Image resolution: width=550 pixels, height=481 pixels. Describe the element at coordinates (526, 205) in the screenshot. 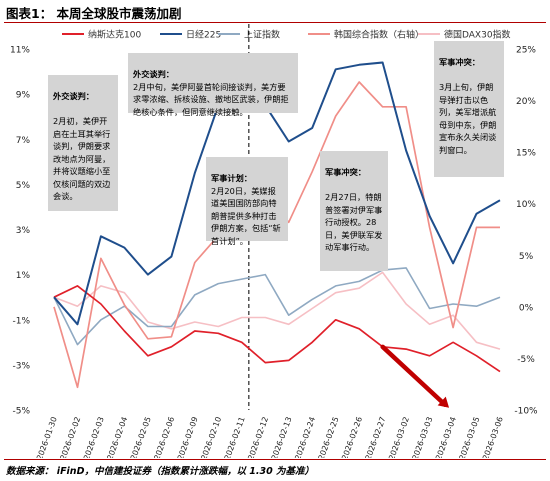

I see `y-right-tick-label: 10%` at that location.